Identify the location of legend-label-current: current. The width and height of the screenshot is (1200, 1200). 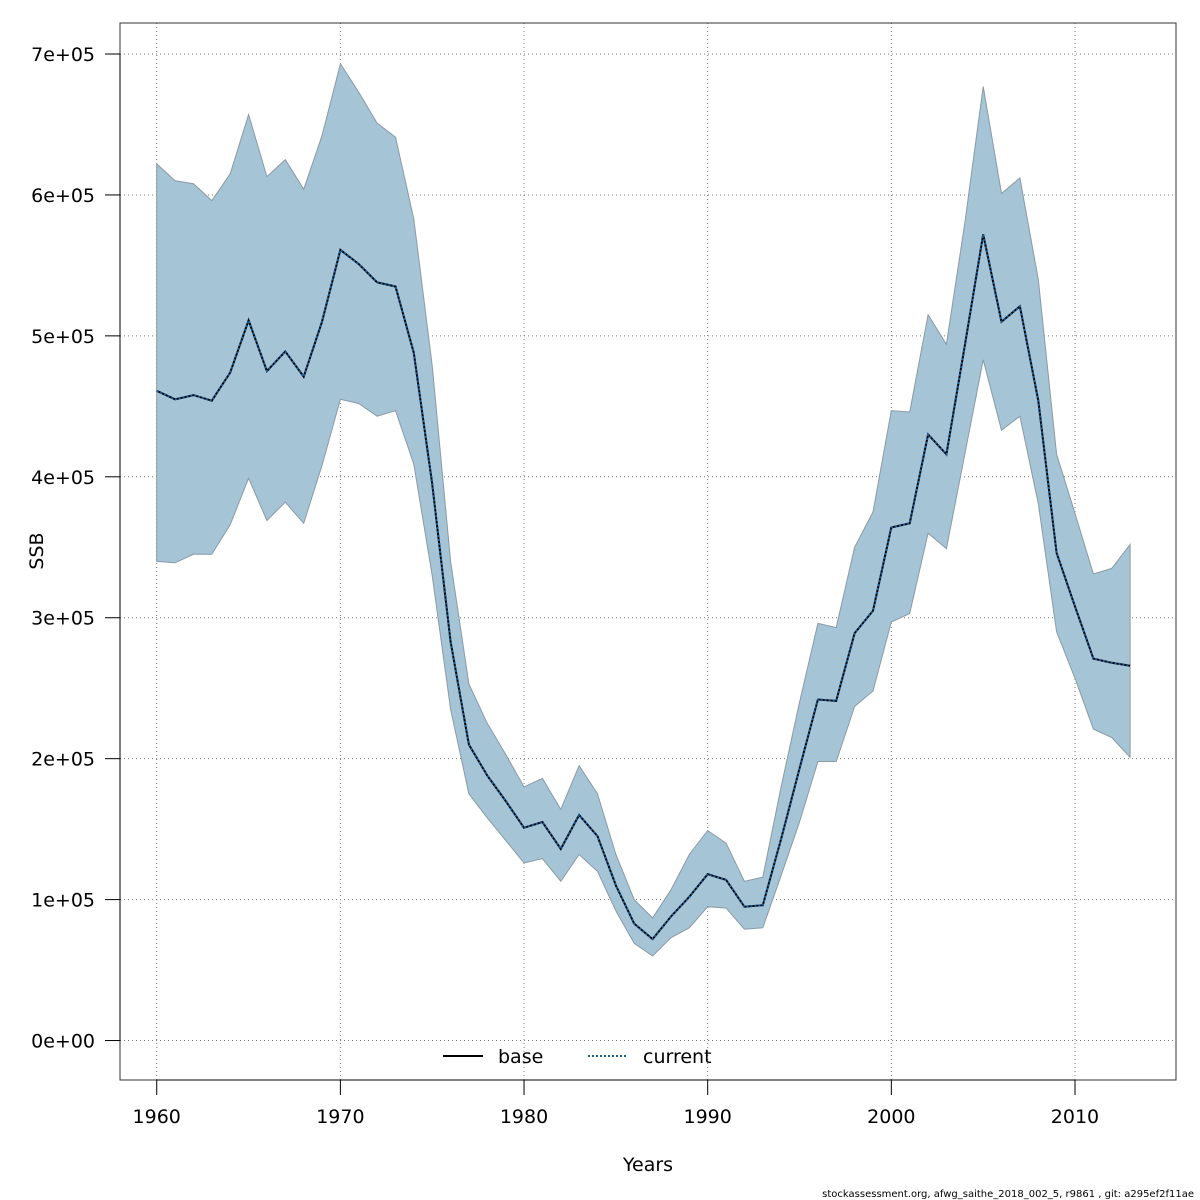
(677, 1057).